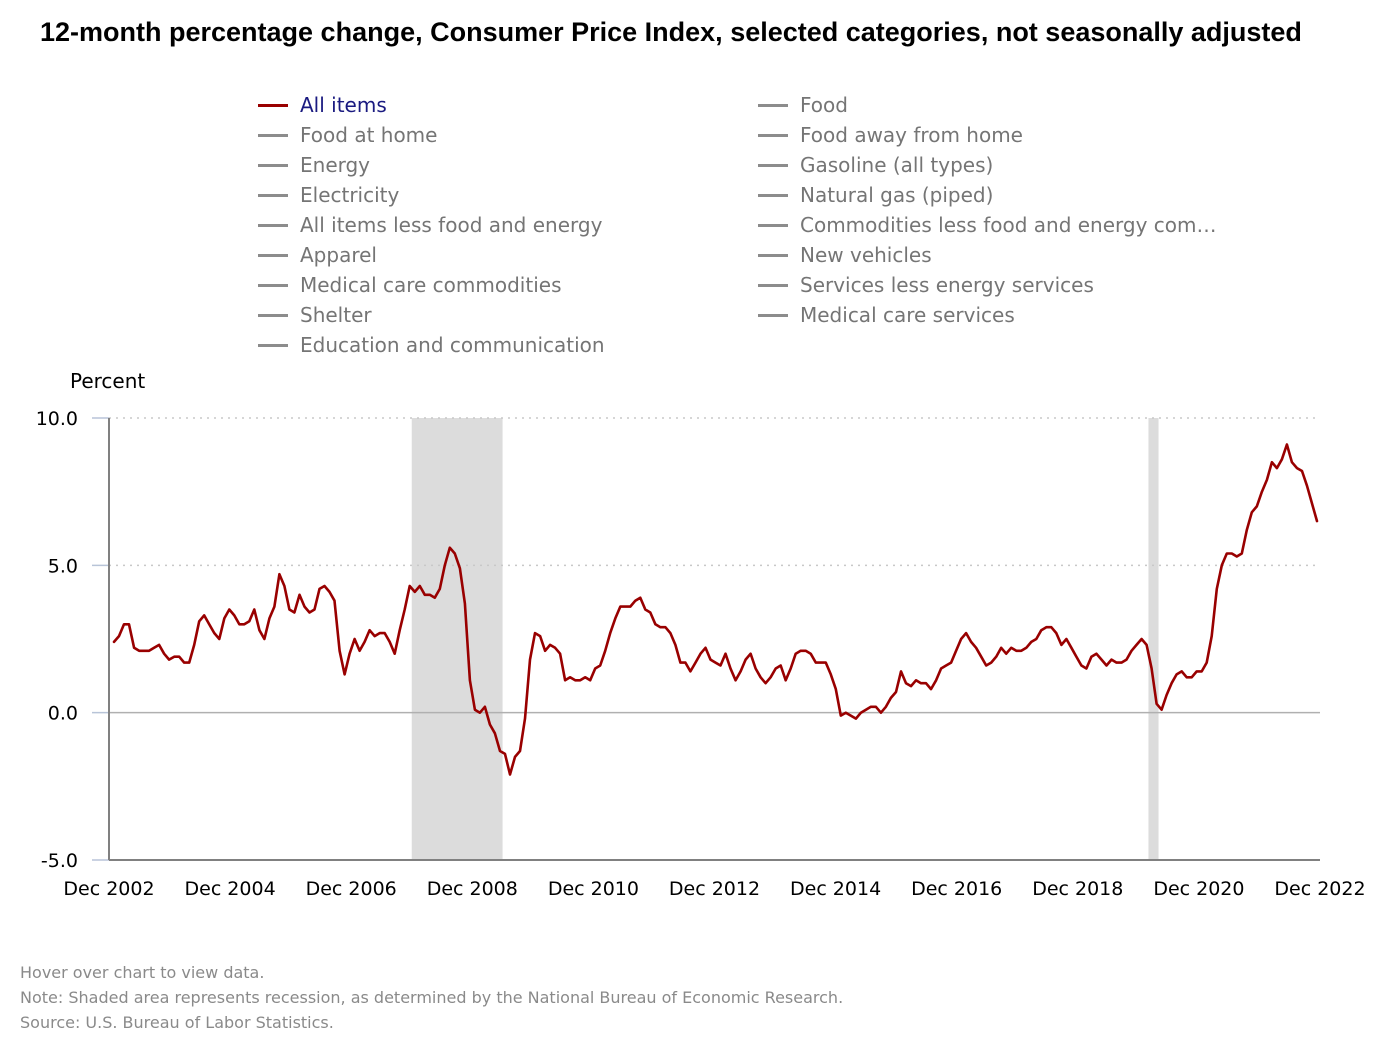 The image size is (1400, 1040). What do you see at coordinates (866, 255) in the screenshot?
I see `legend-label: New vehicles` at bounding box center [866, 255].